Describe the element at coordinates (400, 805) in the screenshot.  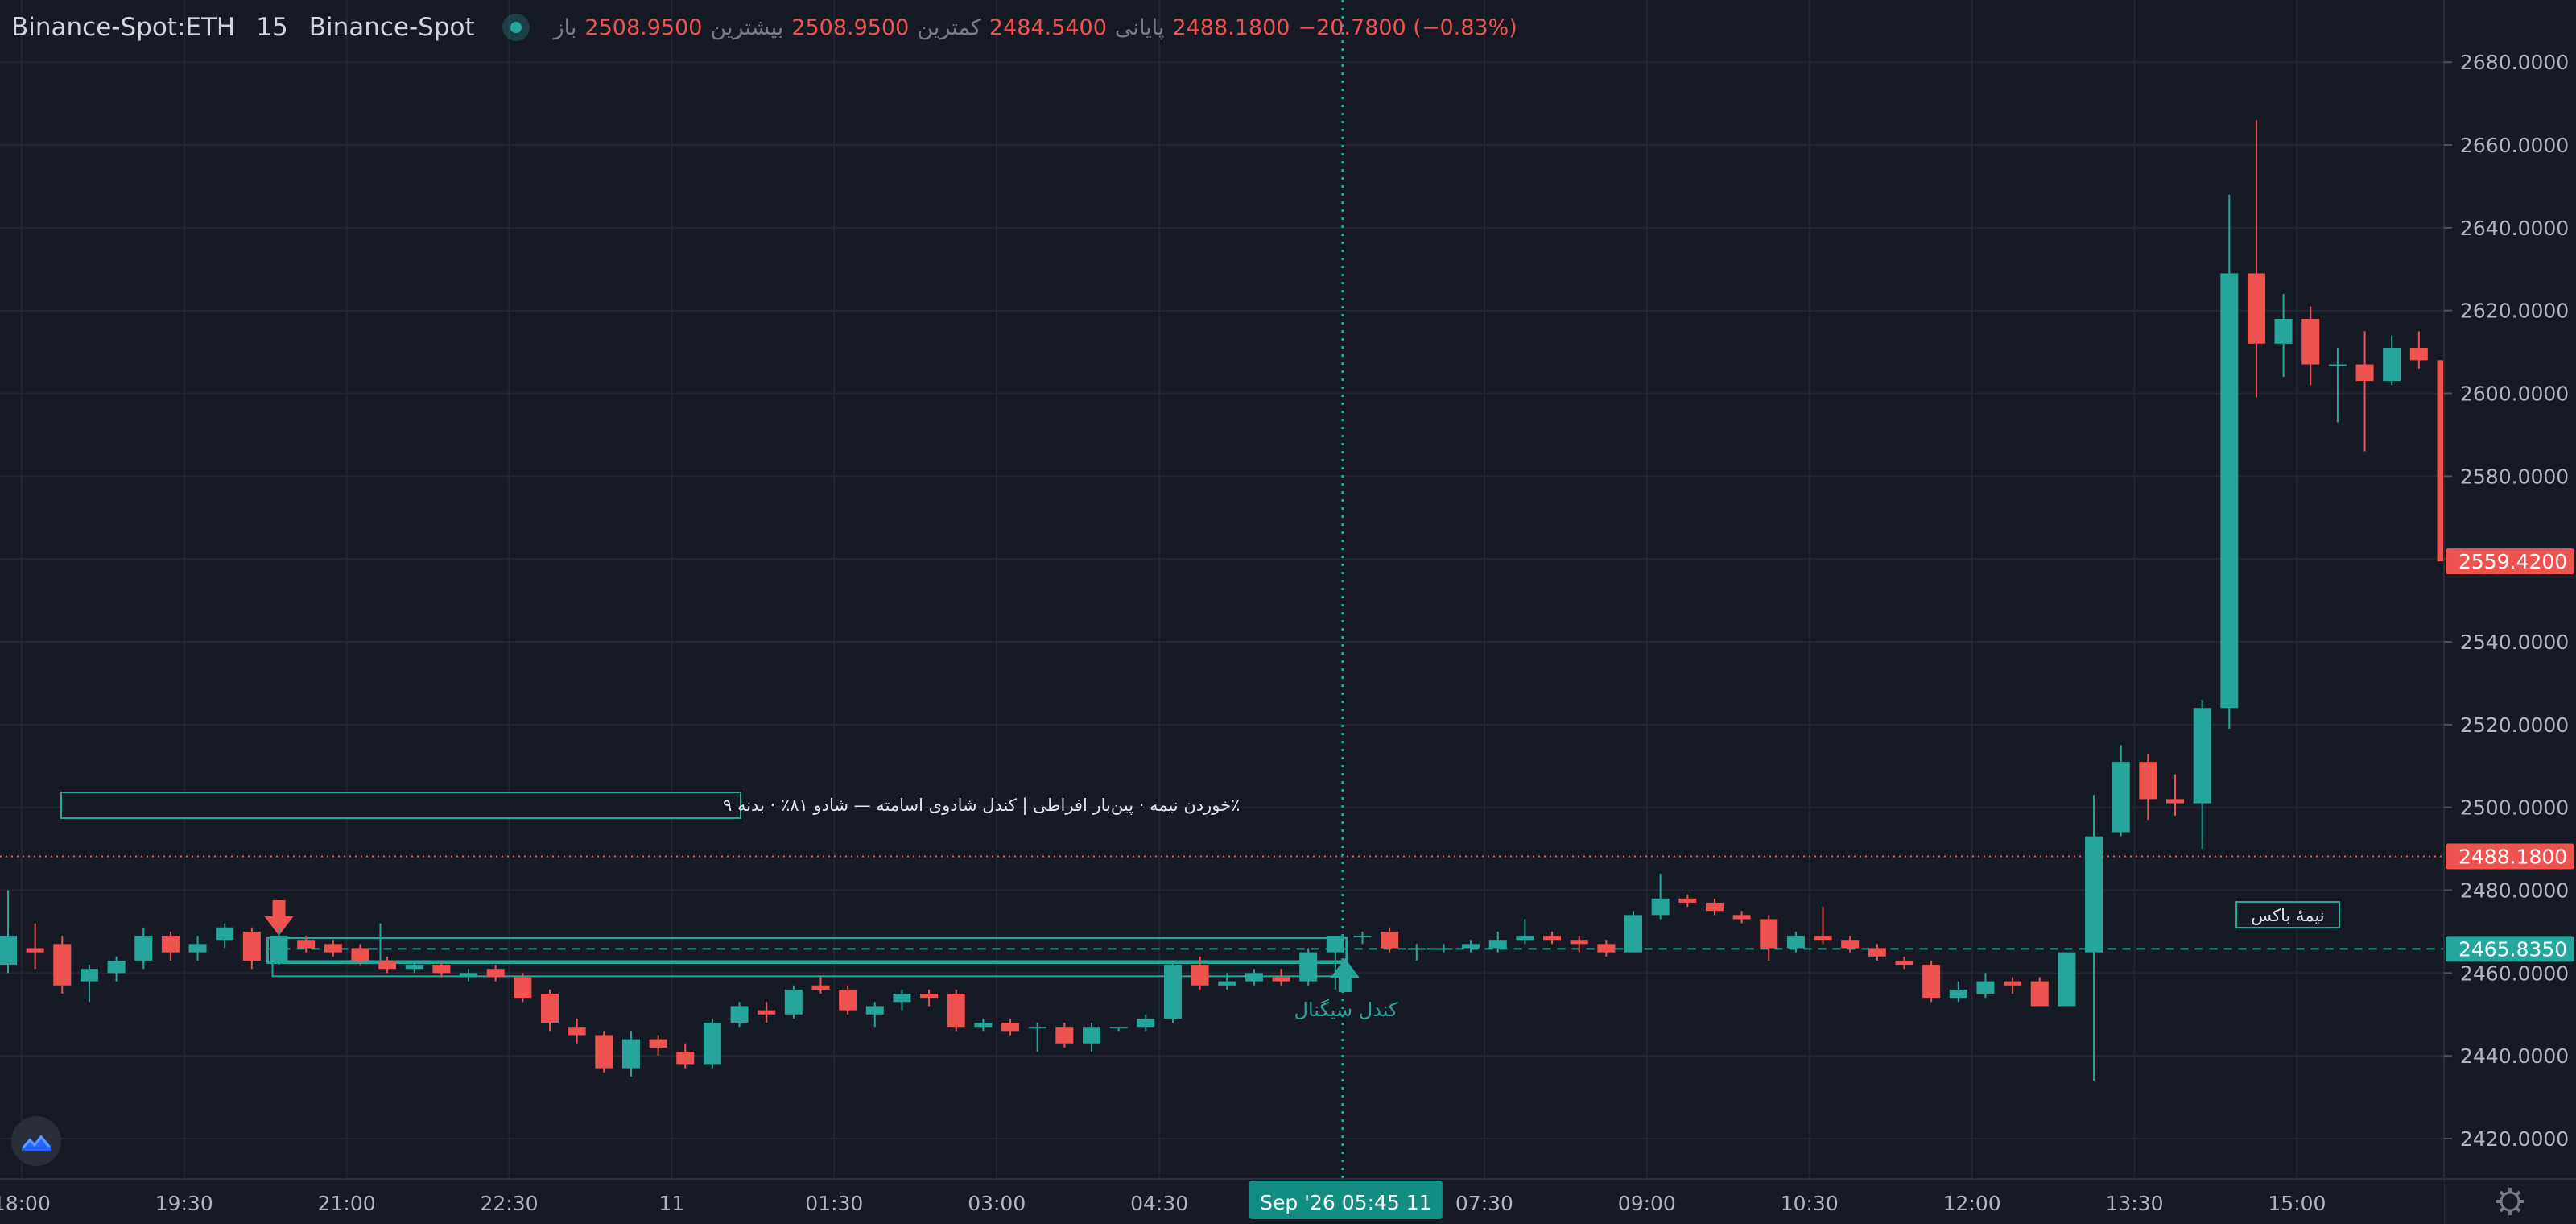
I see `pattern-label-box` at that location.